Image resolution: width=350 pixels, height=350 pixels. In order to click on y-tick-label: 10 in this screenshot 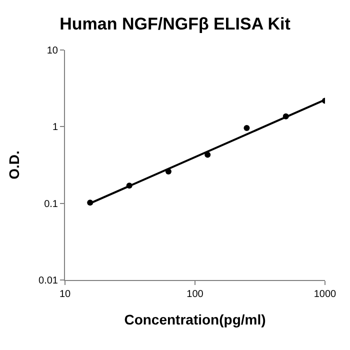, I will do `click(52, 51)`.